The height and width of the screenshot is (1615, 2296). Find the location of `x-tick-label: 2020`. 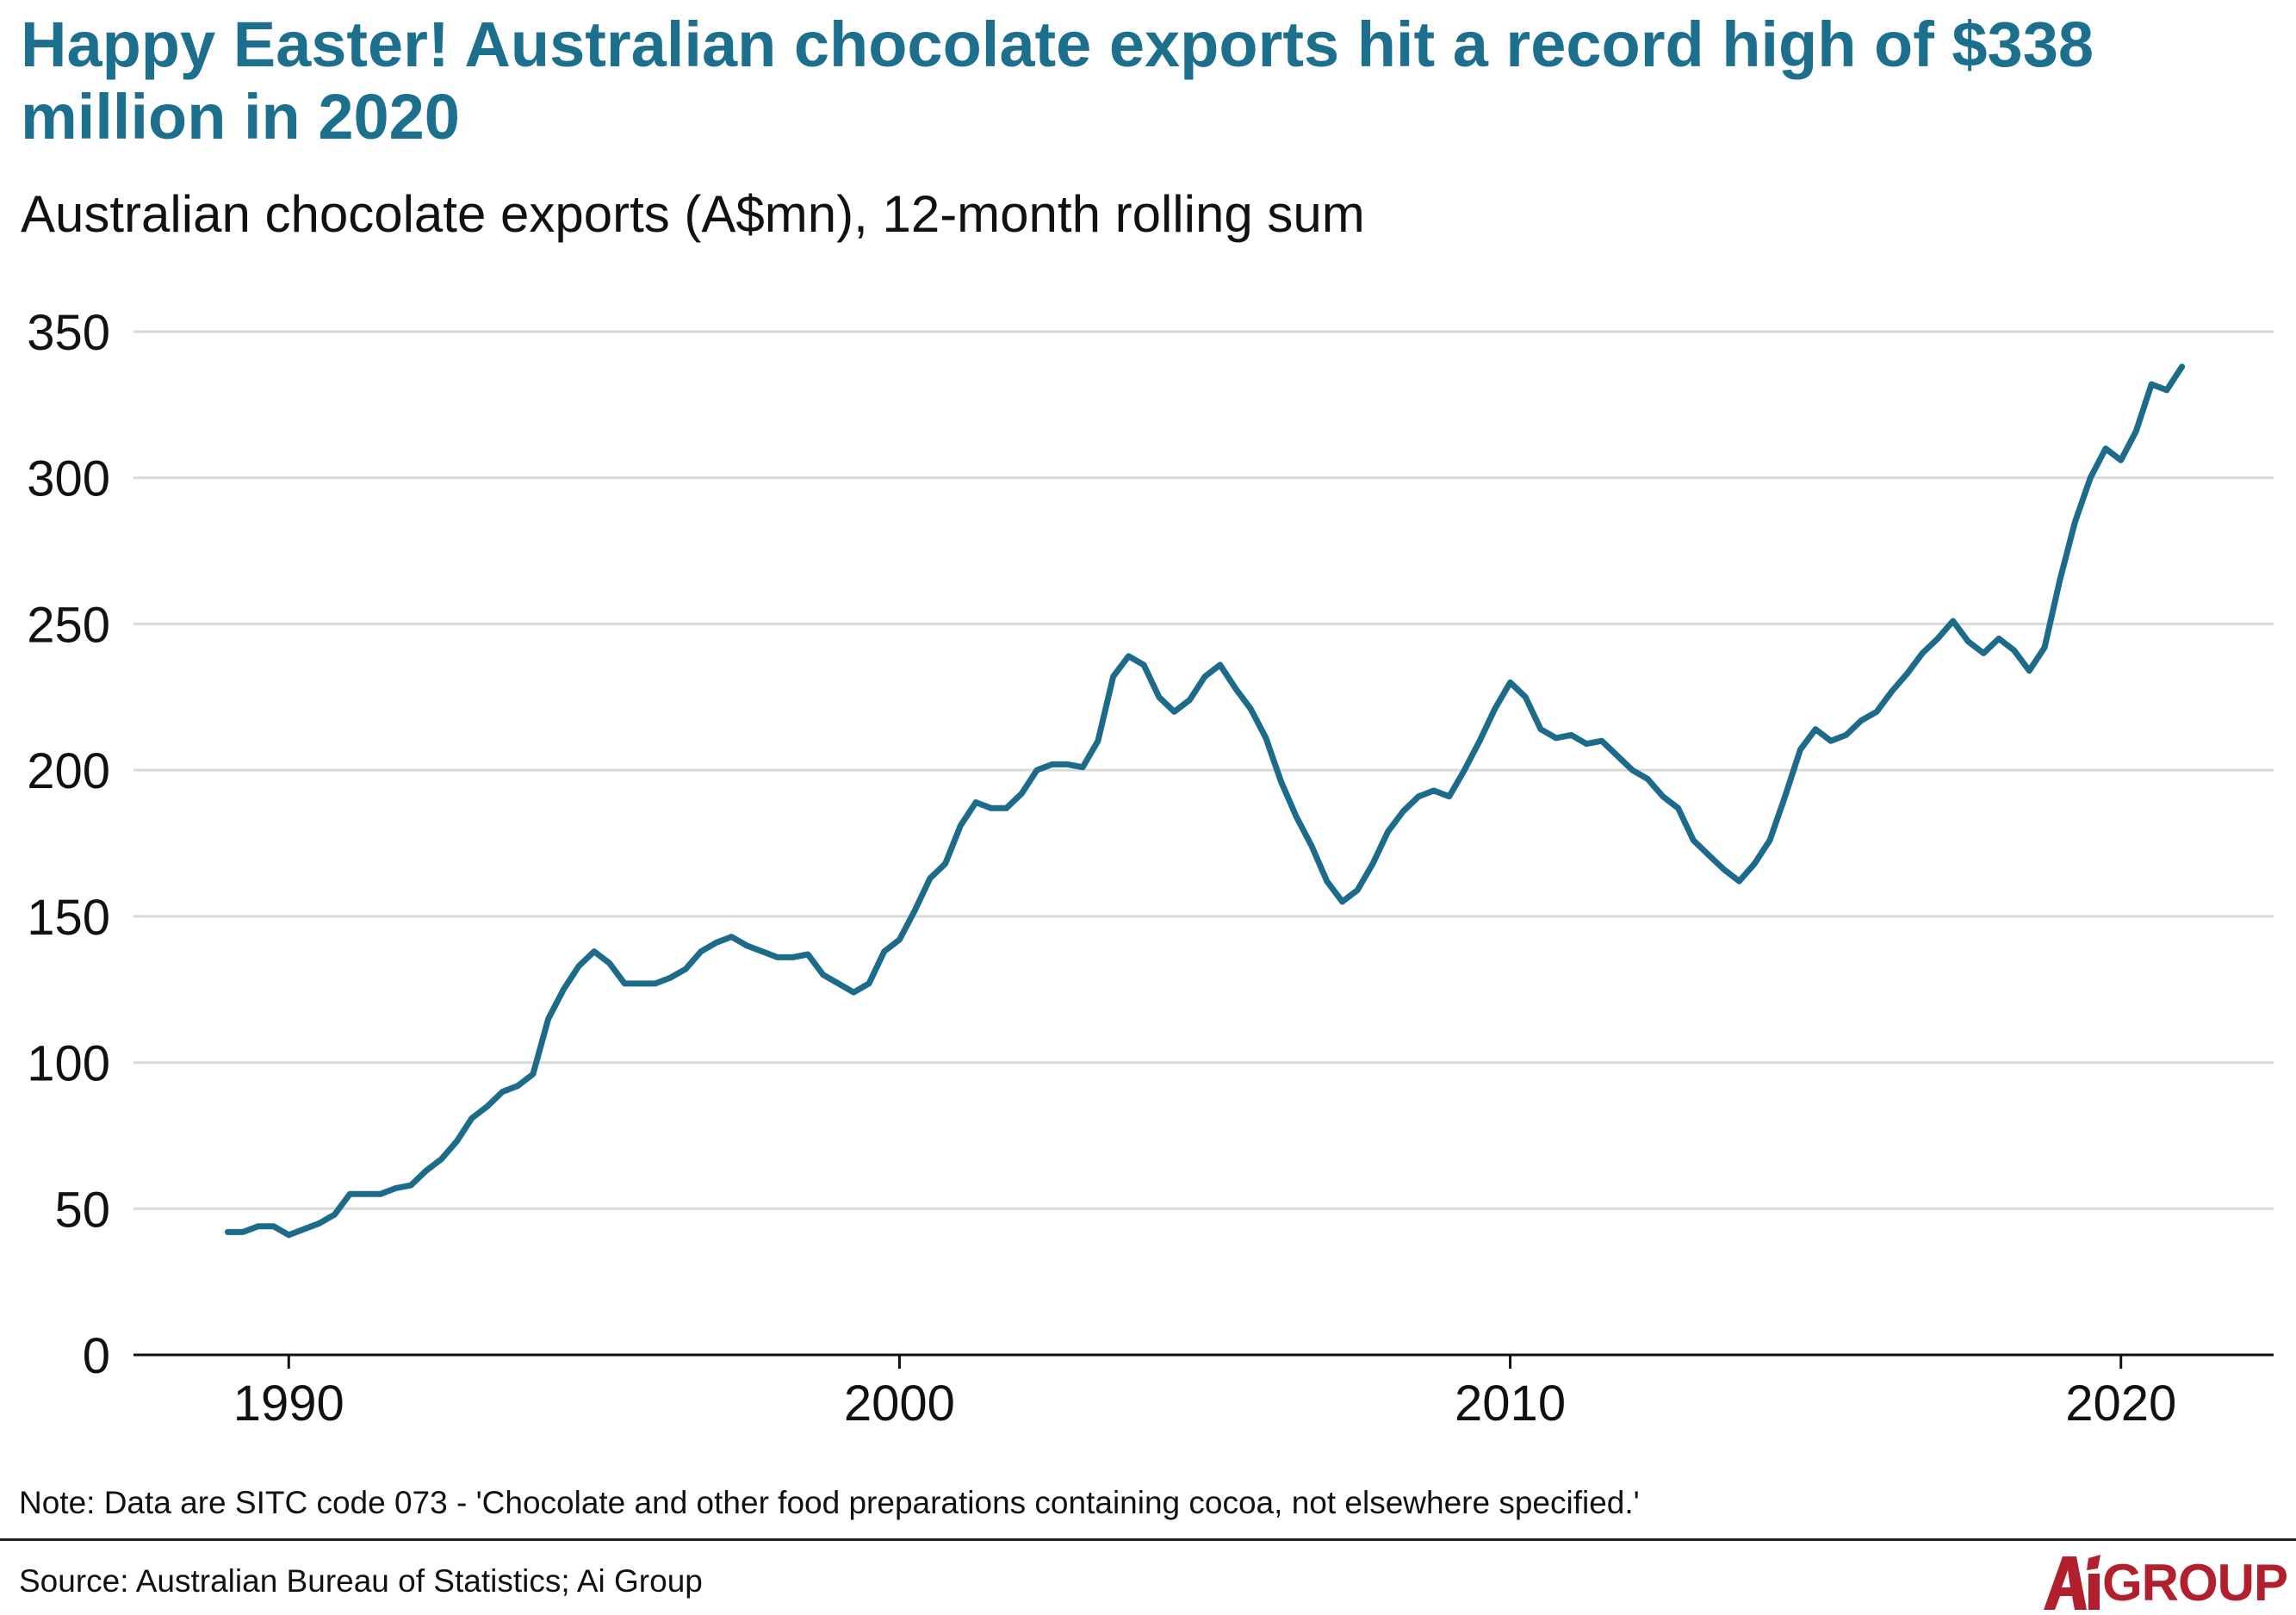

x-tick-label: 2020 is located at coordinates (2120, 1404).